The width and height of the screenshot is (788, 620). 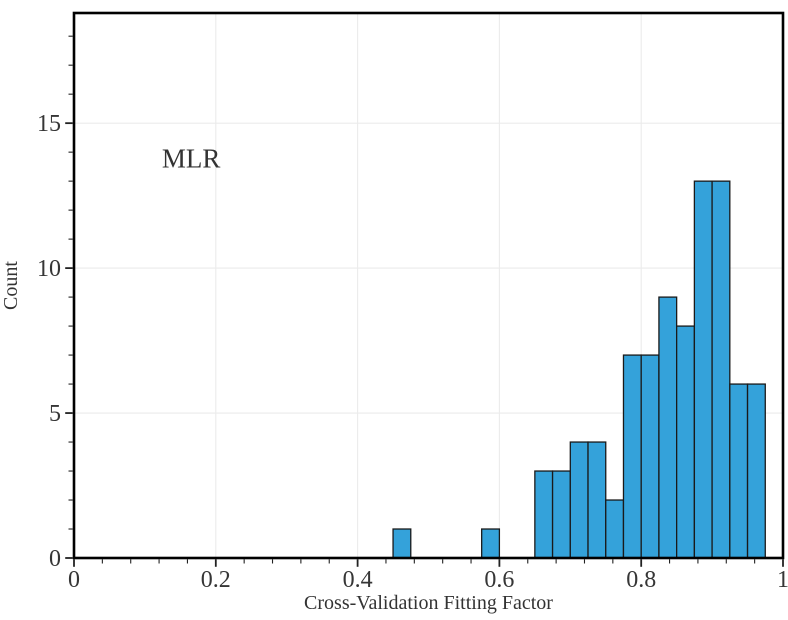 I want to click on y-tick-label: 15, so click(x=49, y=124).